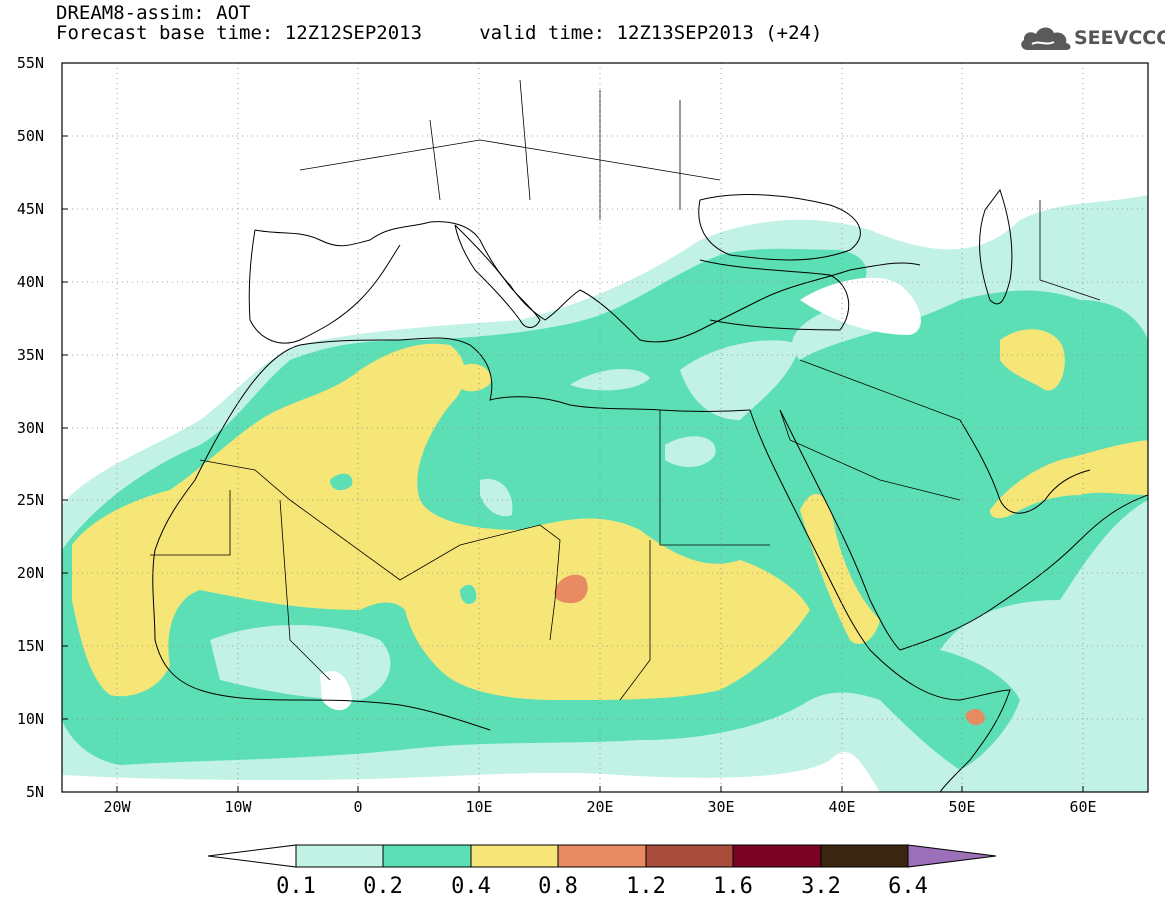 Image resolution: width=1165 pixels, height=905 pixels. I want to click on lat-label: 10N, so click(30, 719).